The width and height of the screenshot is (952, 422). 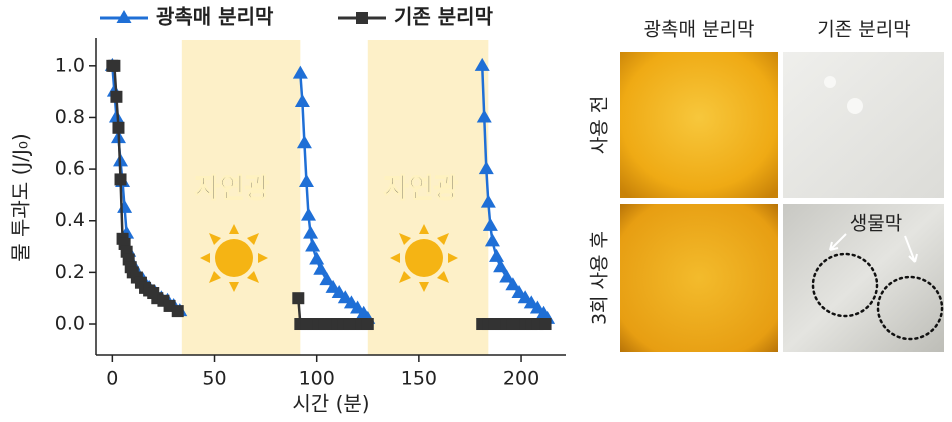 I want to click on y-tick-label: 0.8, so click(x=70, y=117).